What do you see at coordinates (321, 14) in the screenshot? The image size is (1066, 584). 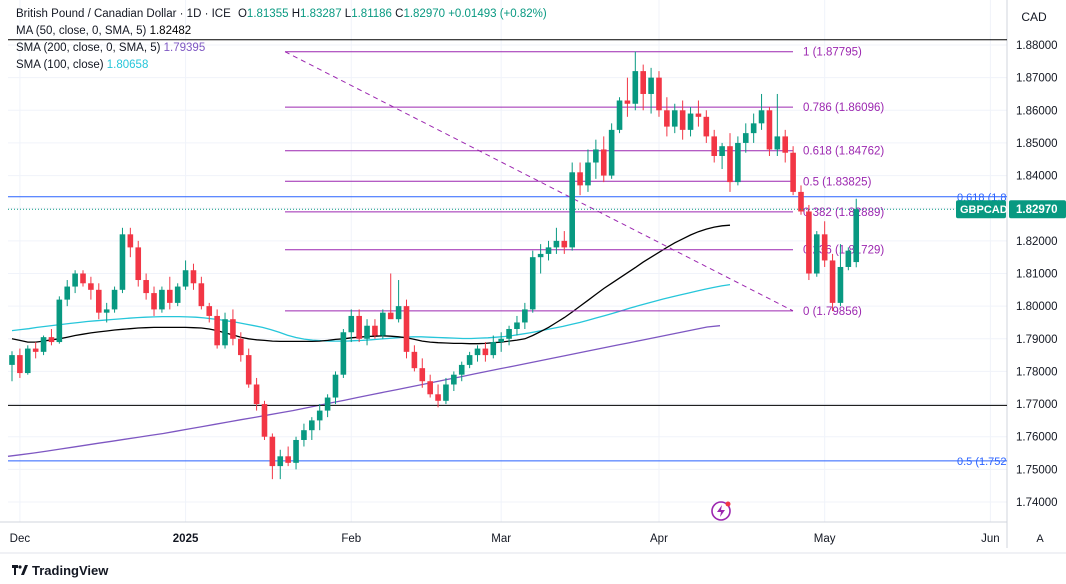 I see `high-value: 1.83287` at bounding box center [321, 14].